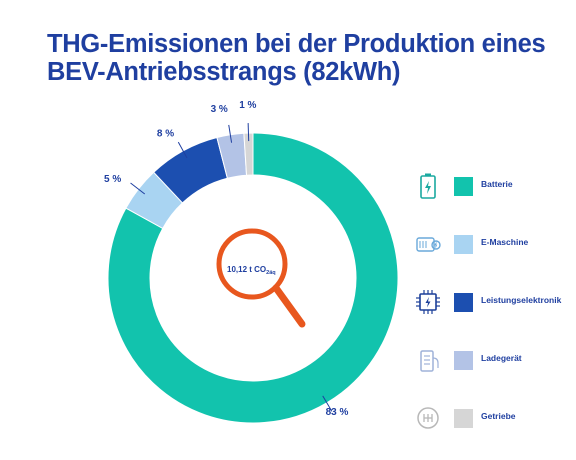 The image size is (576, 460). Describe the element at coordinates (463, 360) in the screenshot. I see `legend-swatch-ladegeraet` at that location.